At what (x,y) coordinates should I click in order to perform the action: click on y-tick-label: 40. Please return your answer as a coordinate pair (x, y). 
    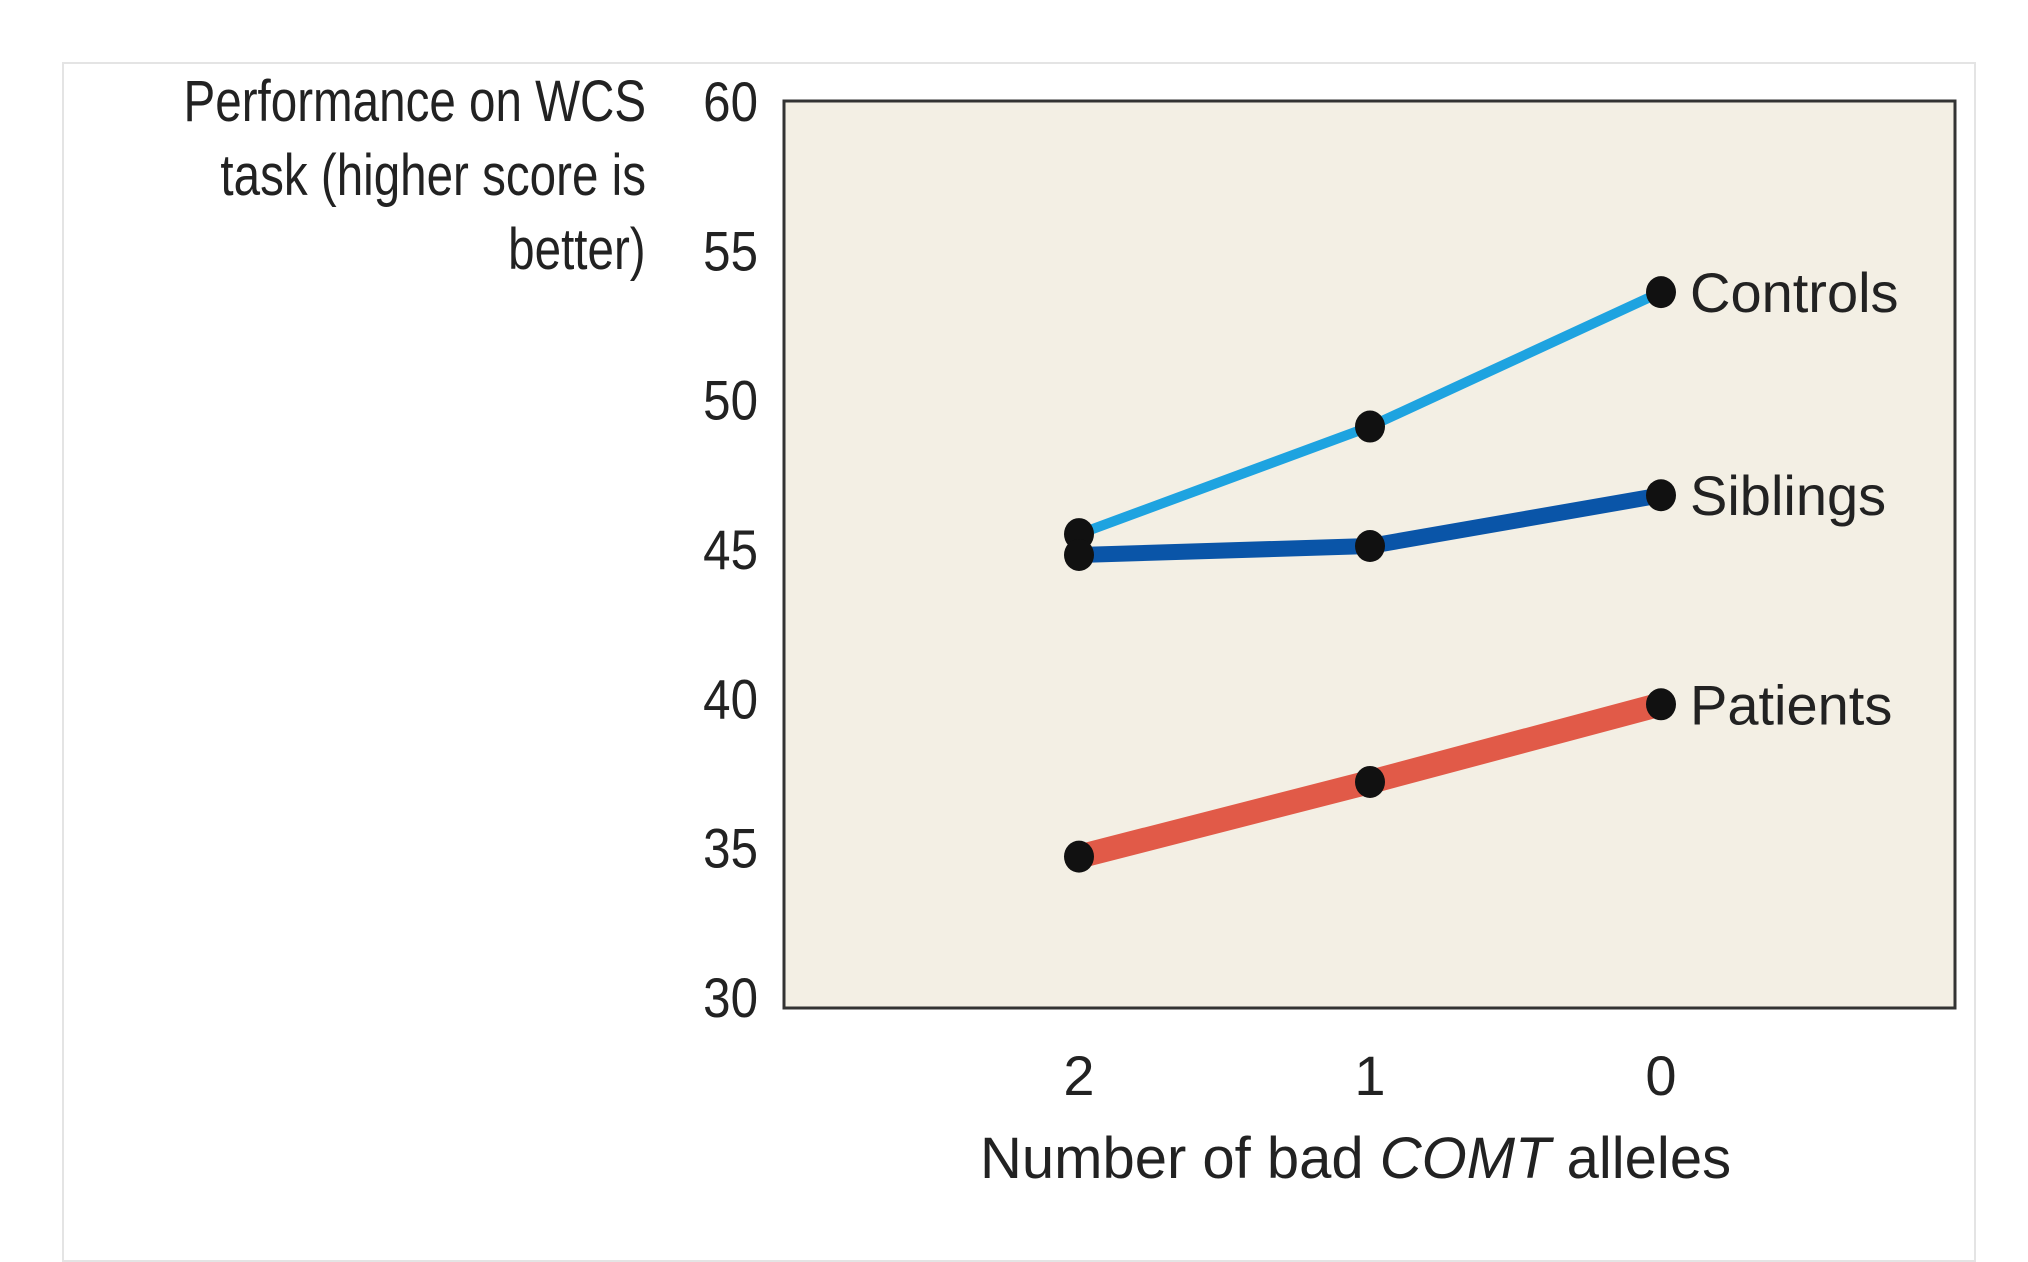
    Looking at the image, I should click on (730, 699).